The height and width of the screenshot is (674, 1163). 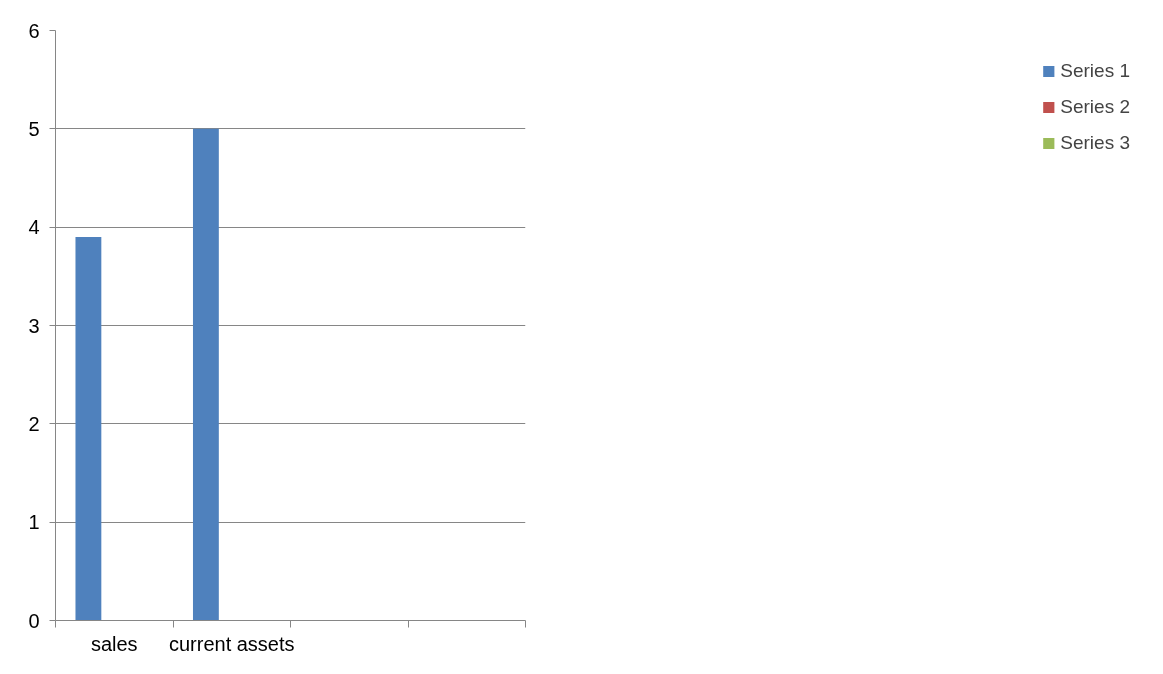 I want to click on y-tick-label: 5, so click(x=34, y=128).